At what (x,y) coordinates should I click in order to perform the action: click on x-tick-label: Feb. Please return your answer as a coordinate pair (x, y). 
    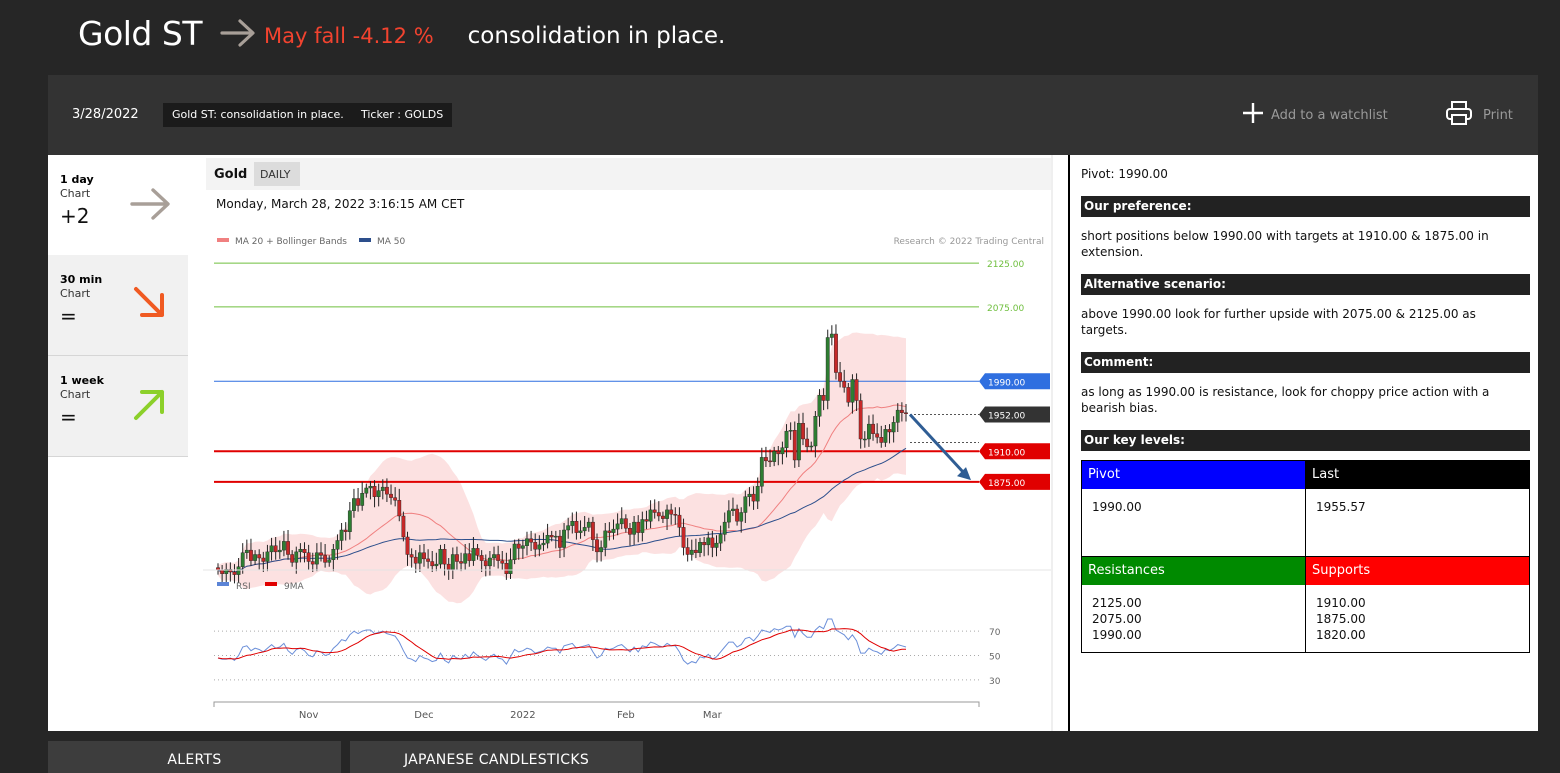
    Looking at the image, I should click on (626, 715).